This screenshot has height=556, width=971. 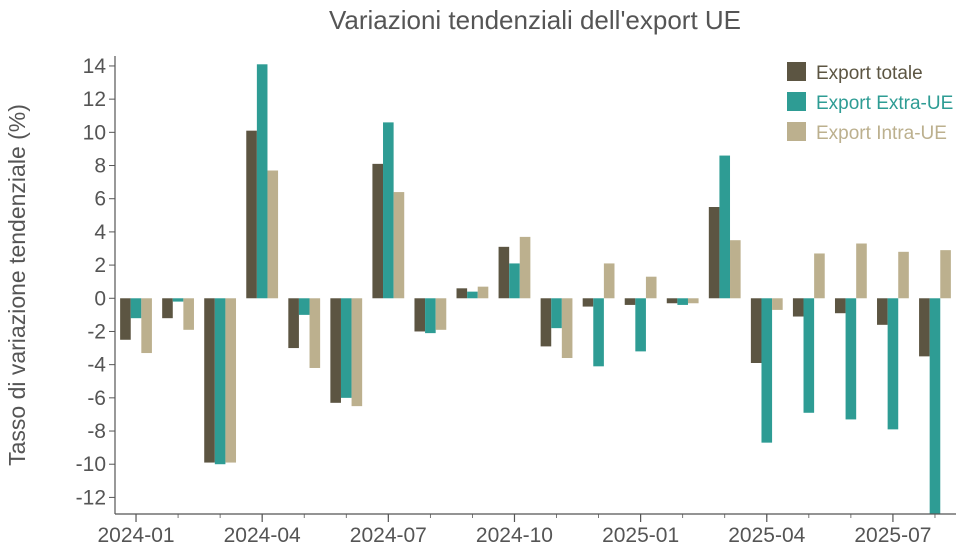 What do you see at coordinates (96, 331) in the screenshot?
I see `y-tick-label: -2` at bounding box center [96, 331].